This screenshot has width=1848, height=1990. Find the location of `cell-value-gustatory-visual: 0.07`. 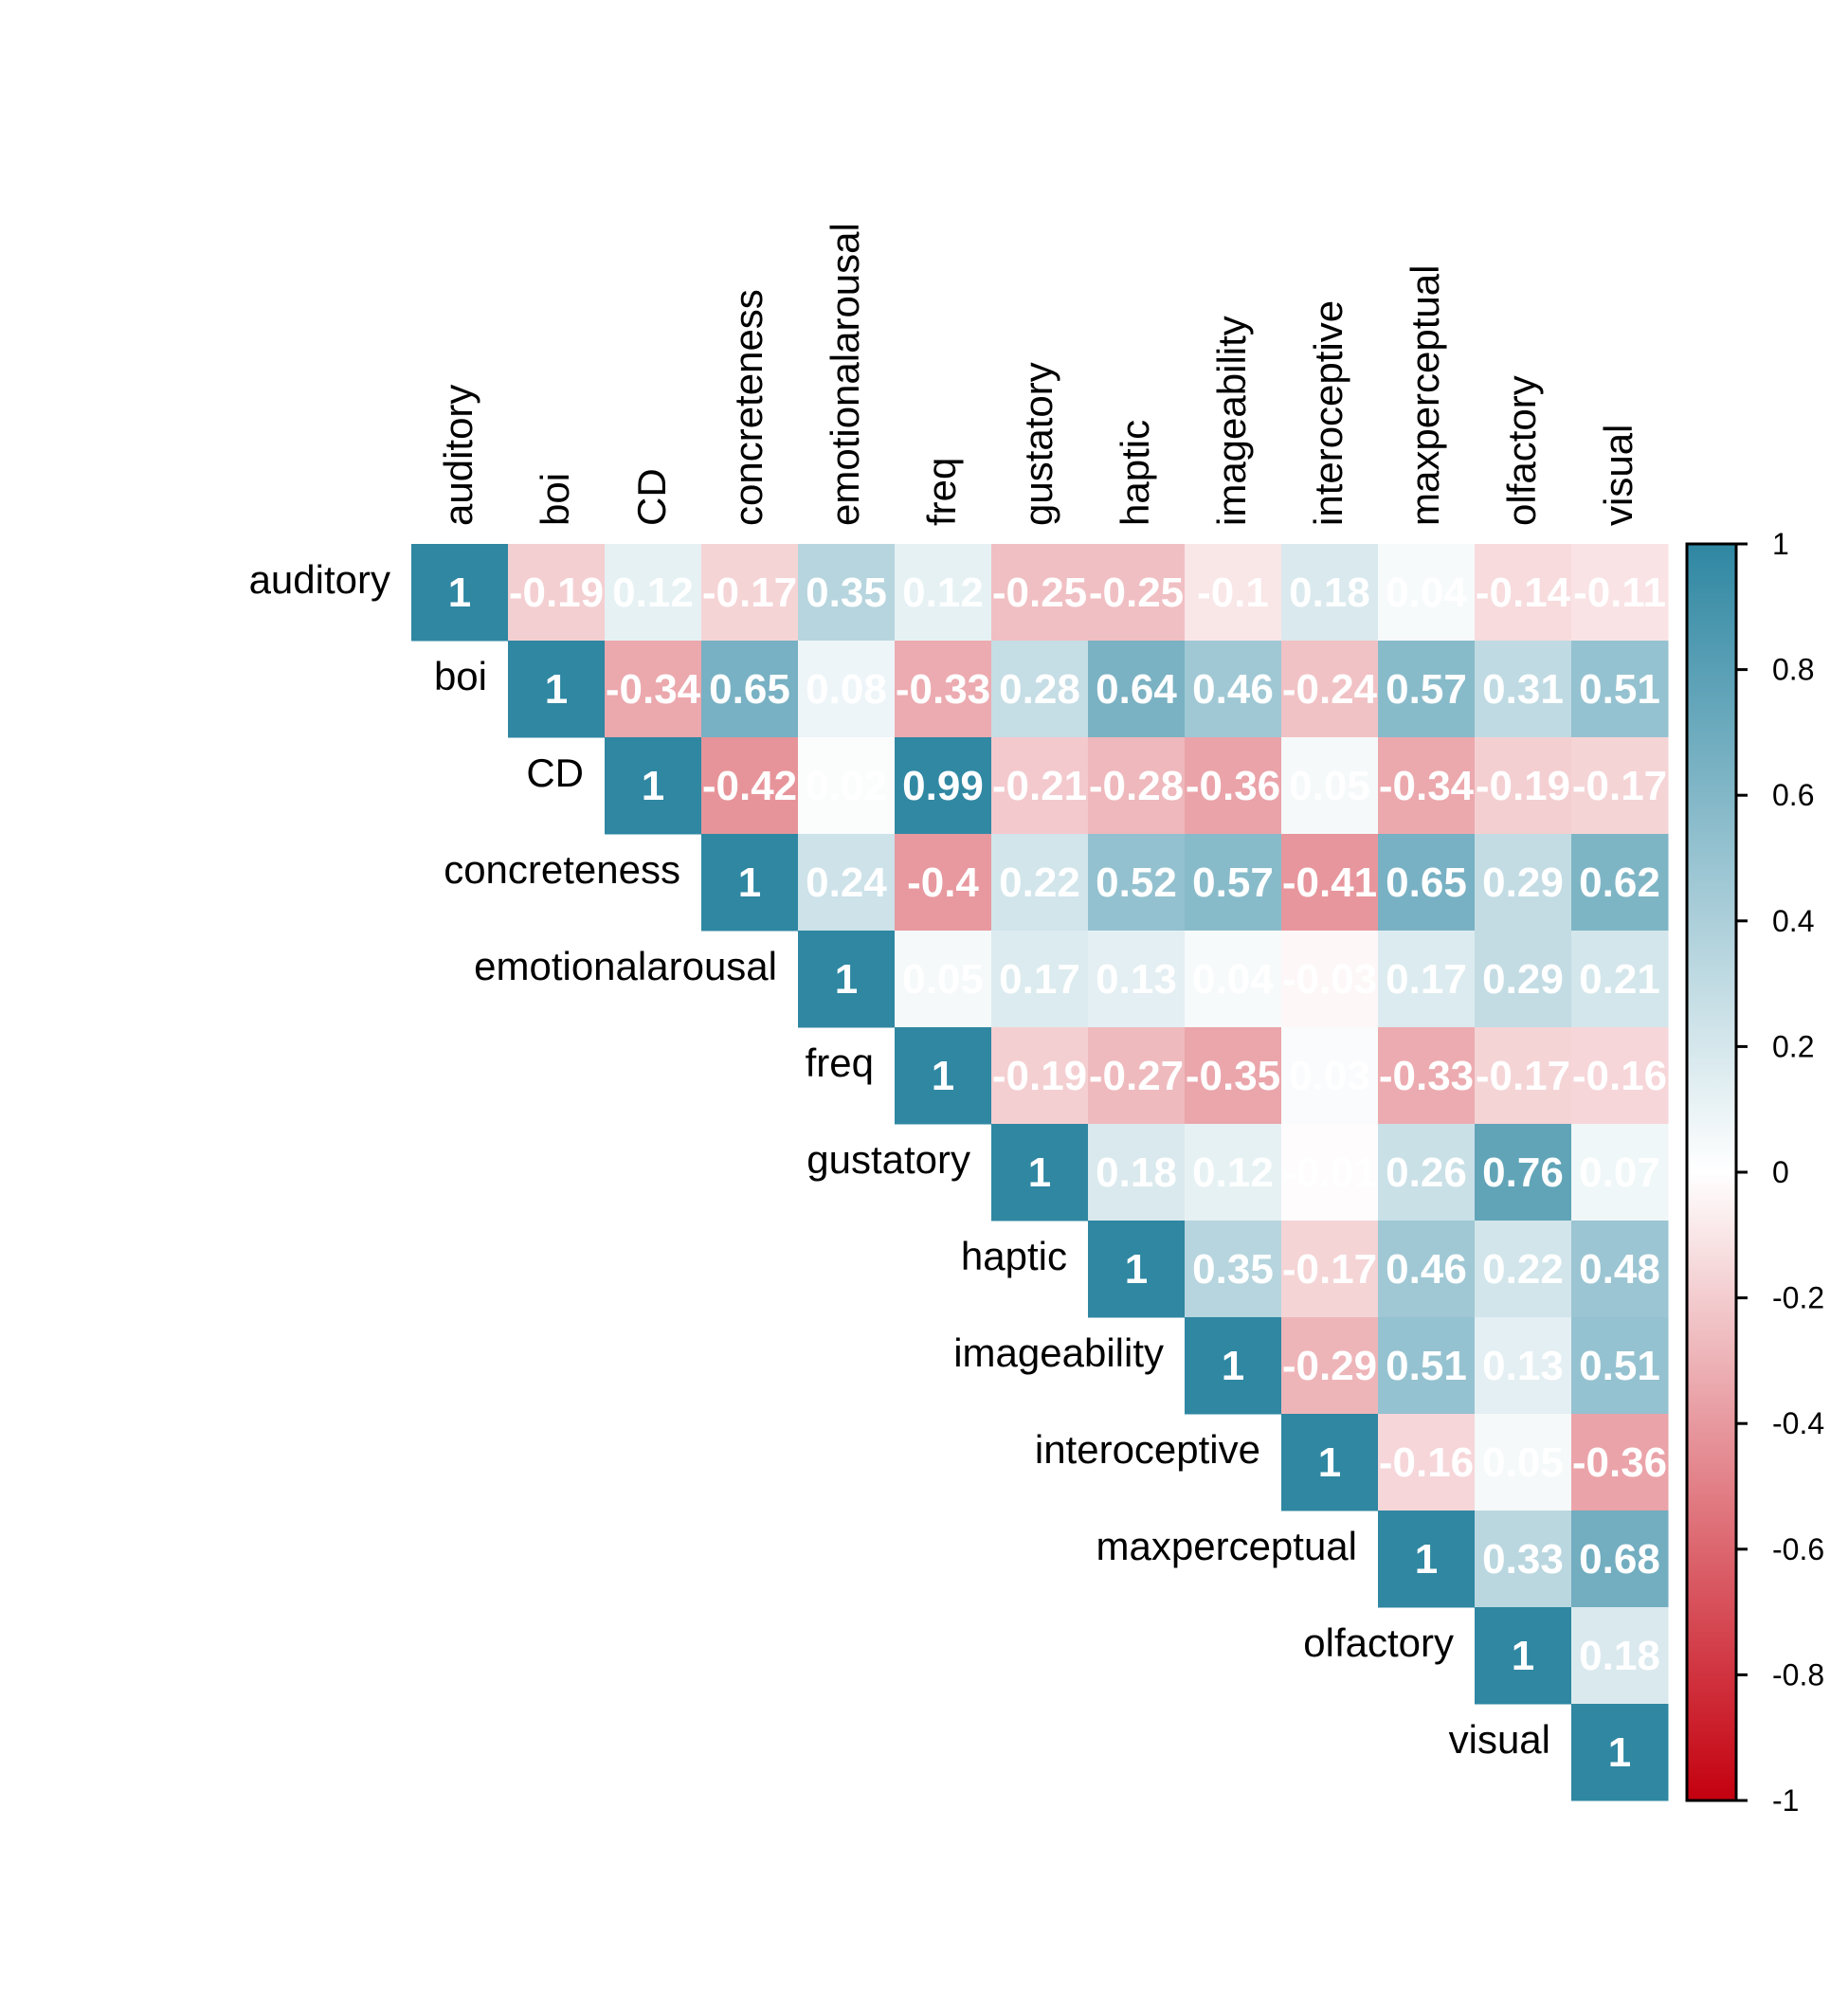

cell-value-gustatory-visual: 0.07 is located at coordinates (1620, 1172).